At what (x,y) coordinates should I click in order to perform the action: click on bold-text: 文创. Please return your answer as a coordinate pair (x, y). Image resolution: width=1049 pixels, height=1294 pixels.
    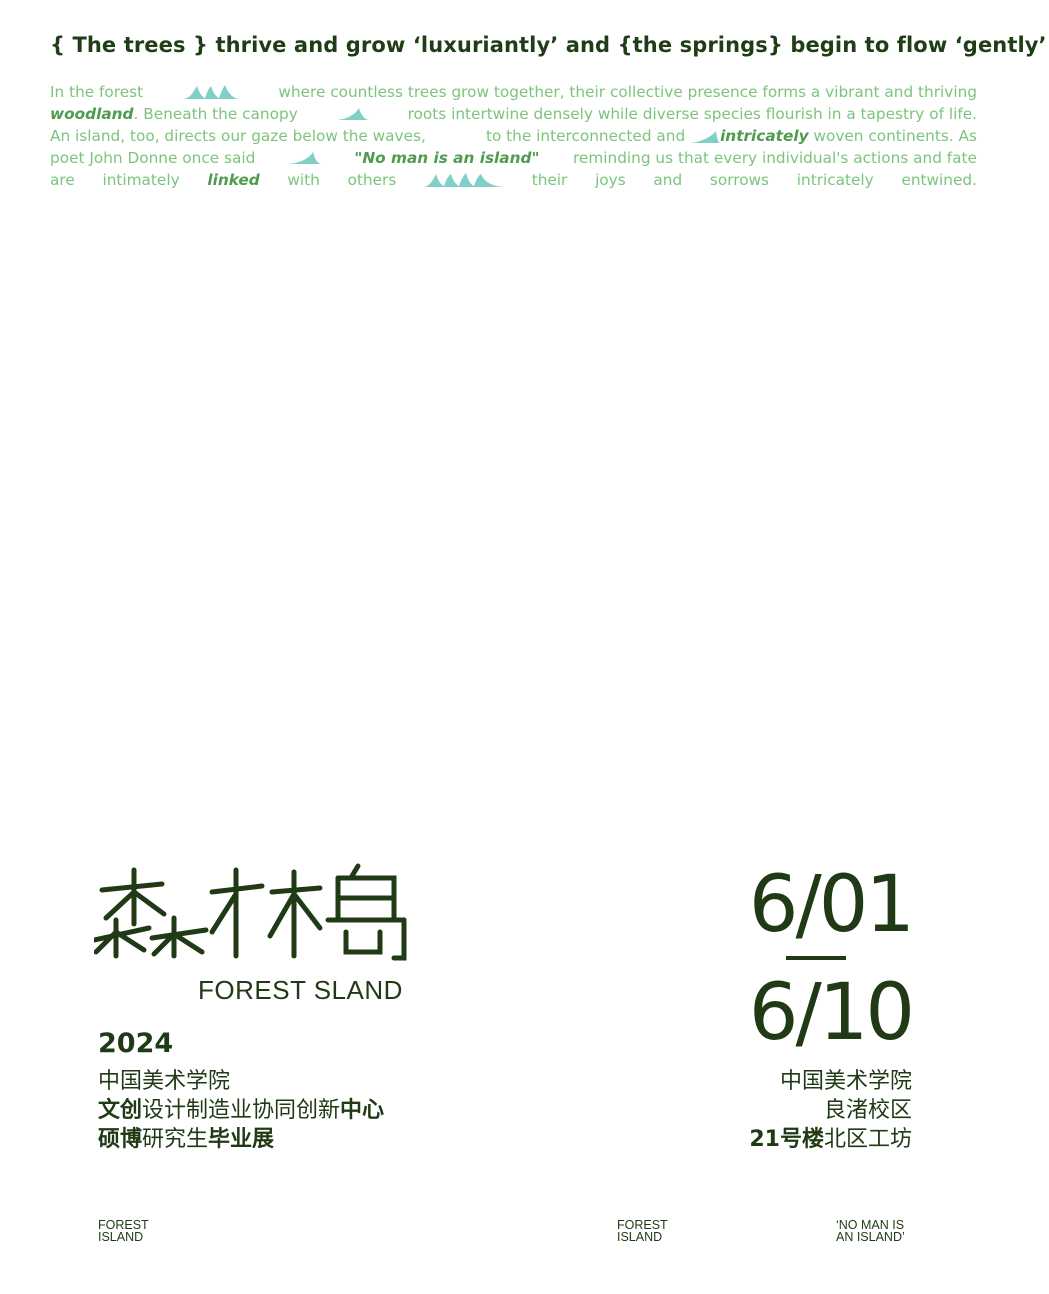
    Looking at the image, I should click on (120, 1110).